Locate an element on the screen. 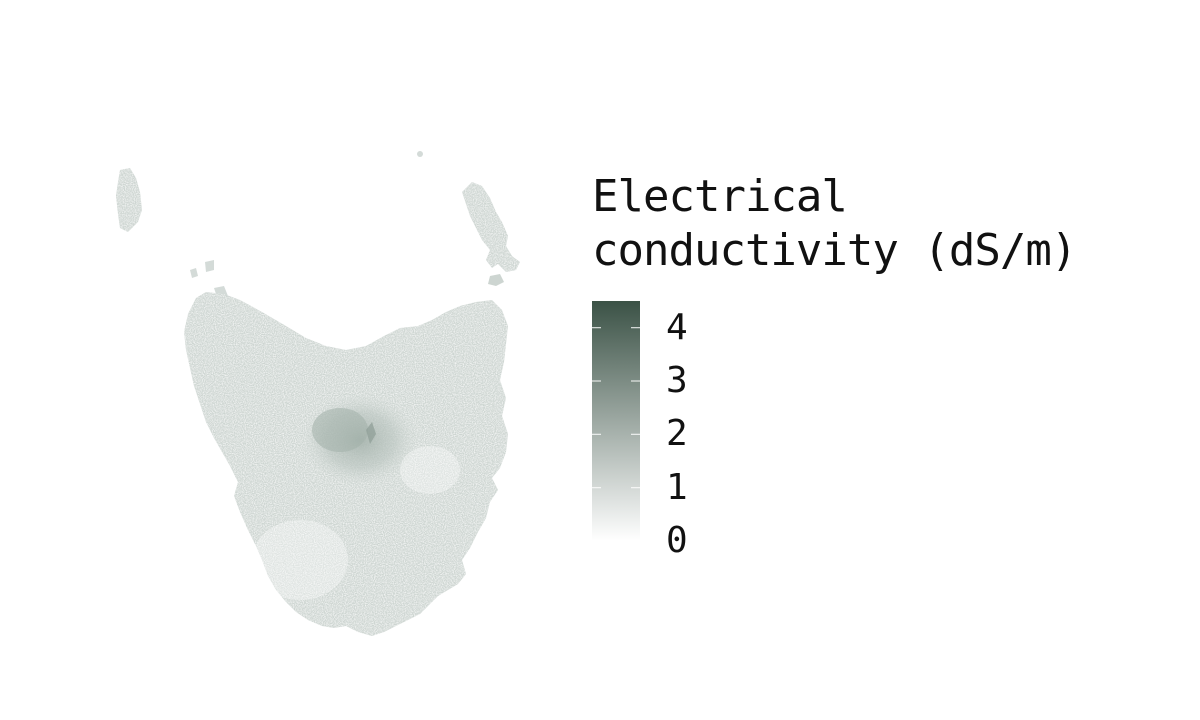 This screenshot has height=720, width=1200. tick-label-4: 4 is located at coordinates (677, 327).